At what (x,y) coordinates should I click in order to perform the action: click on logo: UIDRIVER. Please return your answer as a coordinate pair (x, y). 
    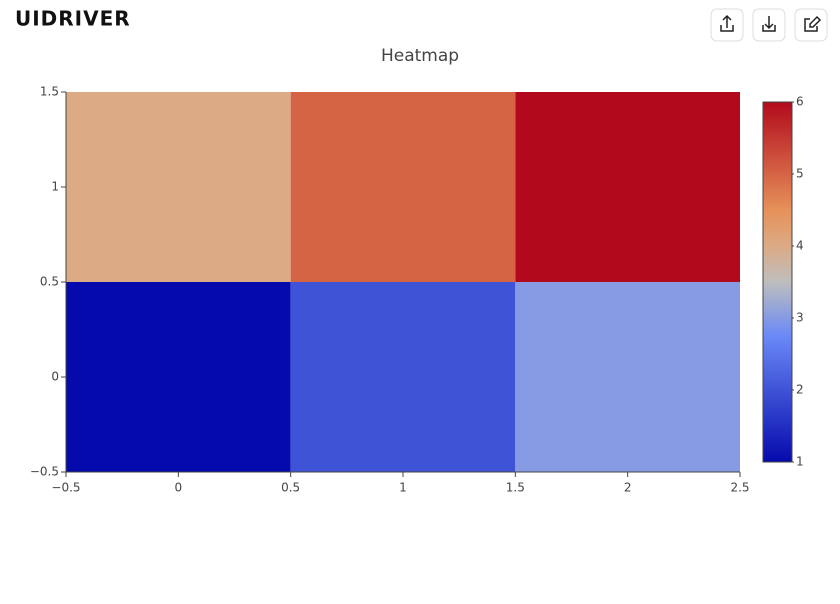
    Looking at the image, I should click on (73, 19).